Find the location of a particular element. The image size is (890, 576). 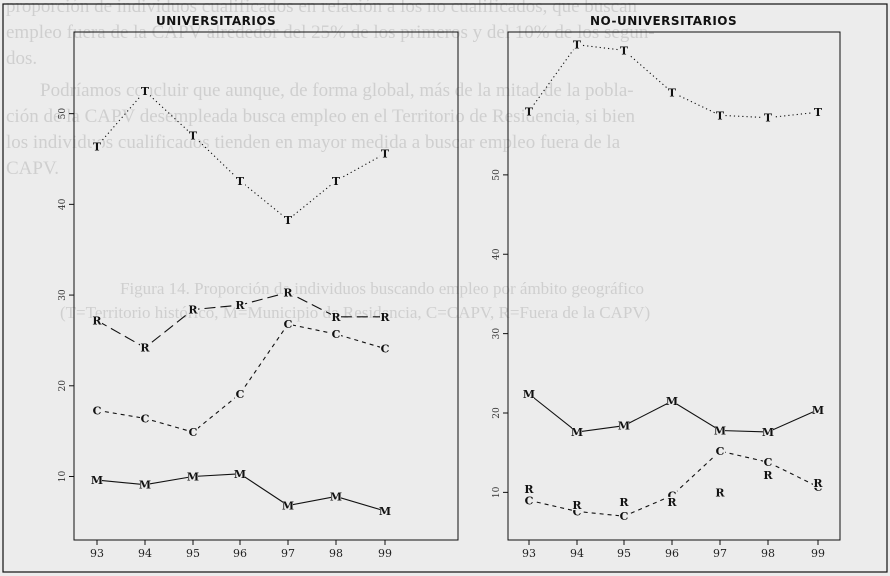

y-tick-label: 40 is located at coordinates (63, 204).